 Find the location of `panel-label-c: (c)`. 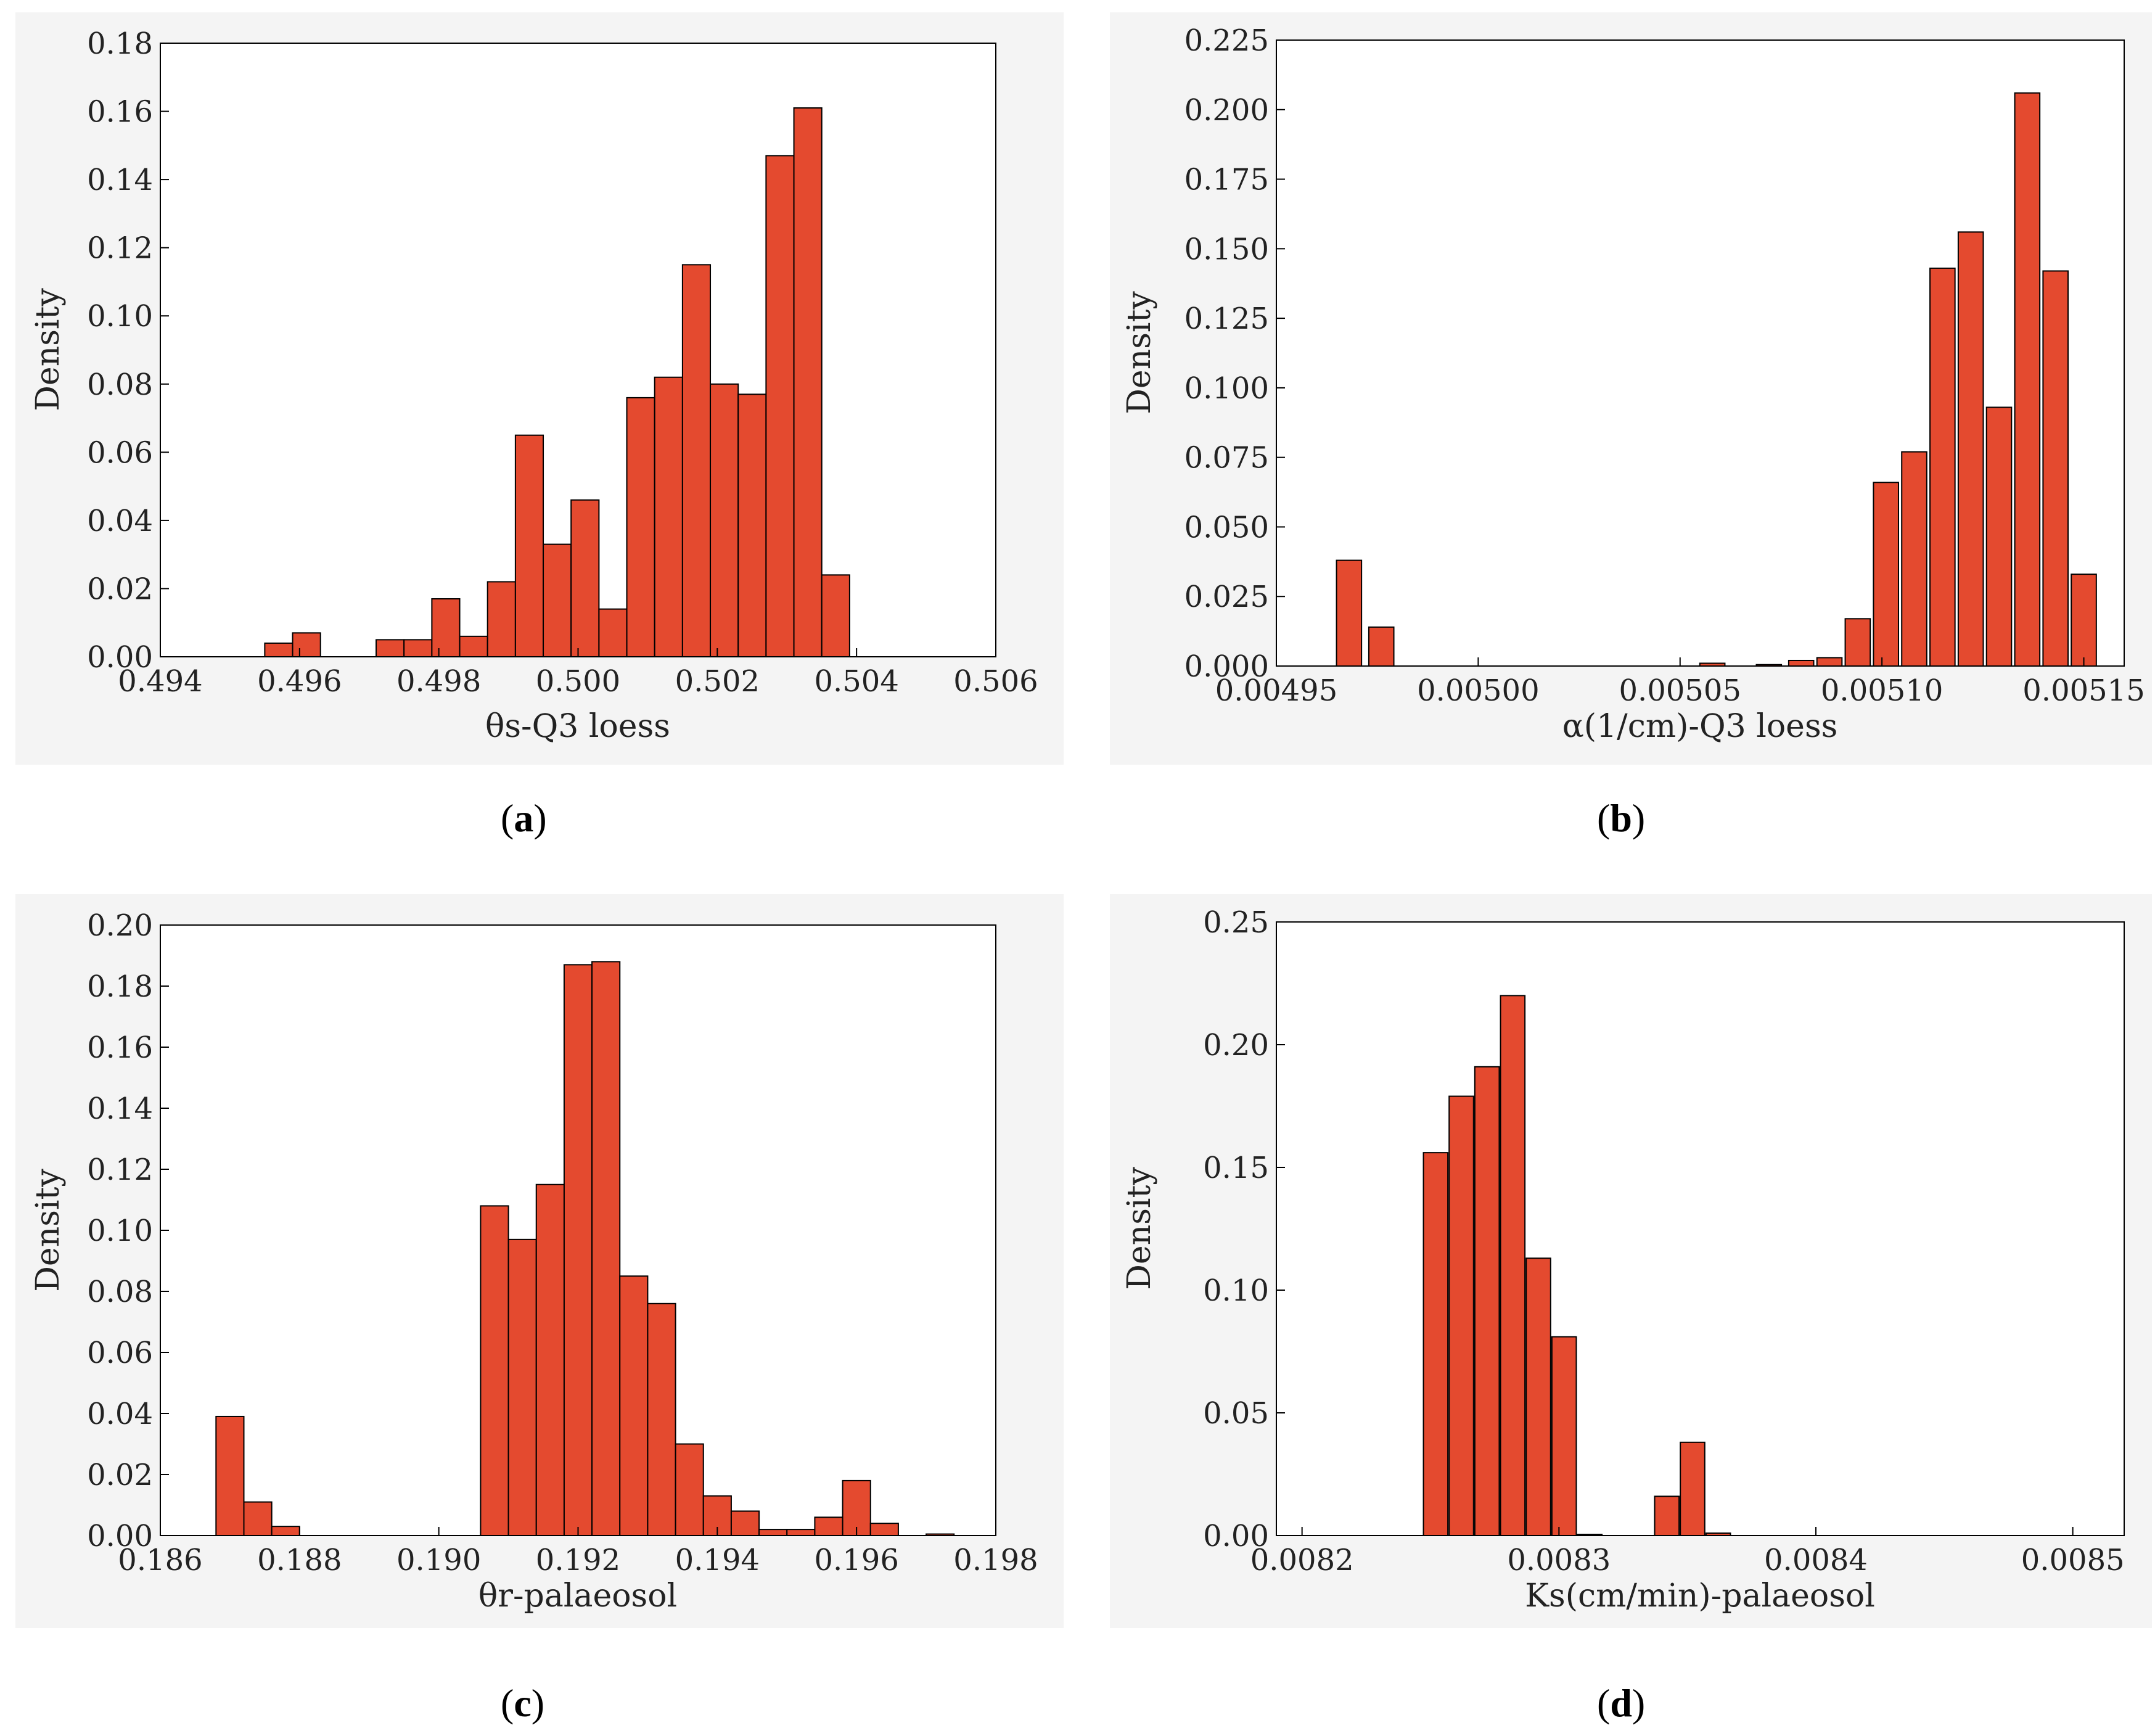

panel-label-c: (c) is located at coordinates (523, 1703).